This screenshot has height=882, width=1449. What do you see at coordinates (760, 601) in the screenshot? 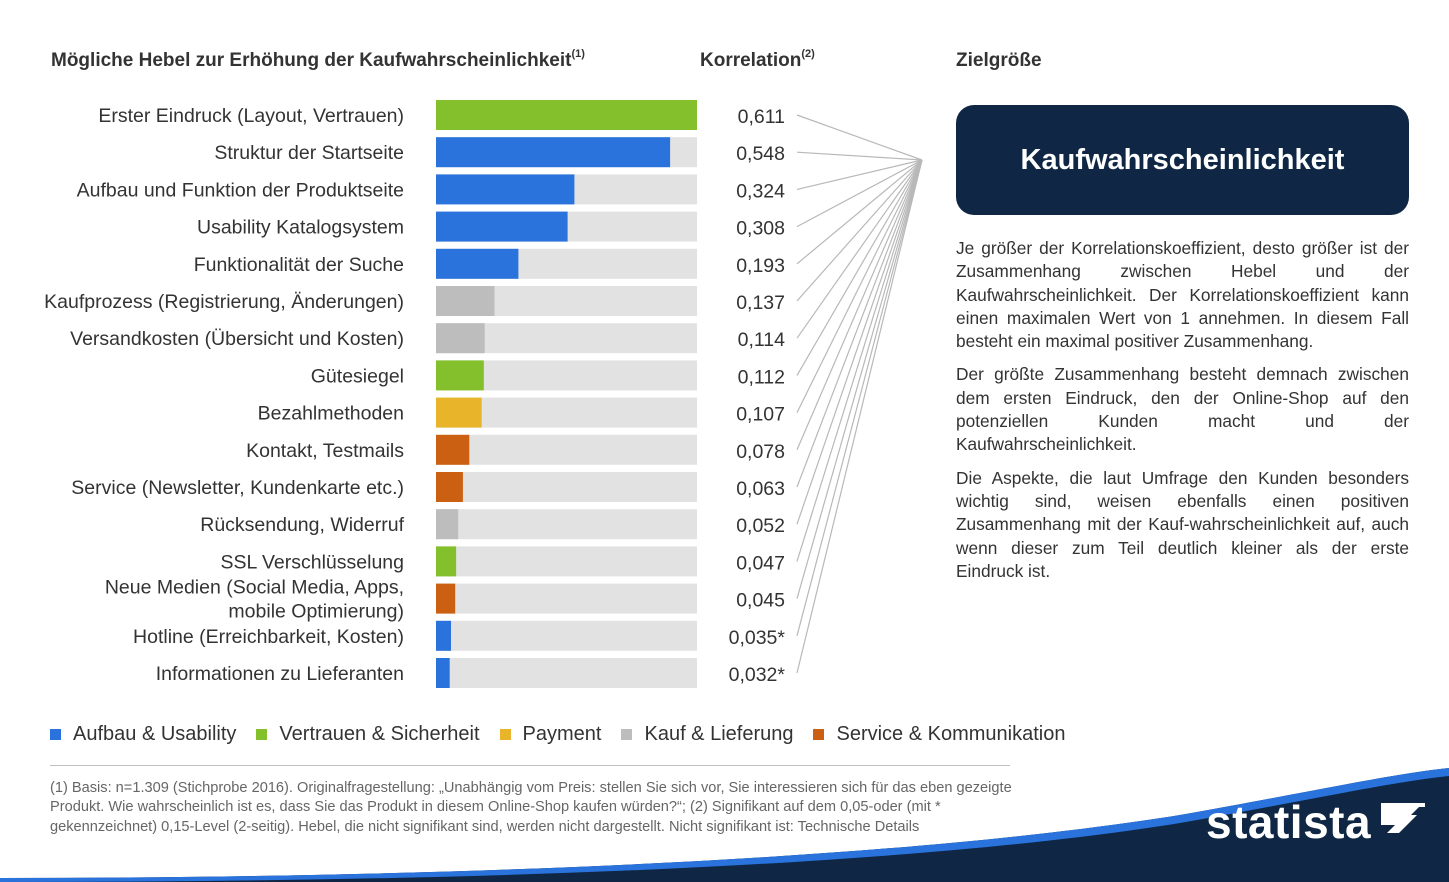
I see `value-label: 0,045` at bounding box center [760, 601].